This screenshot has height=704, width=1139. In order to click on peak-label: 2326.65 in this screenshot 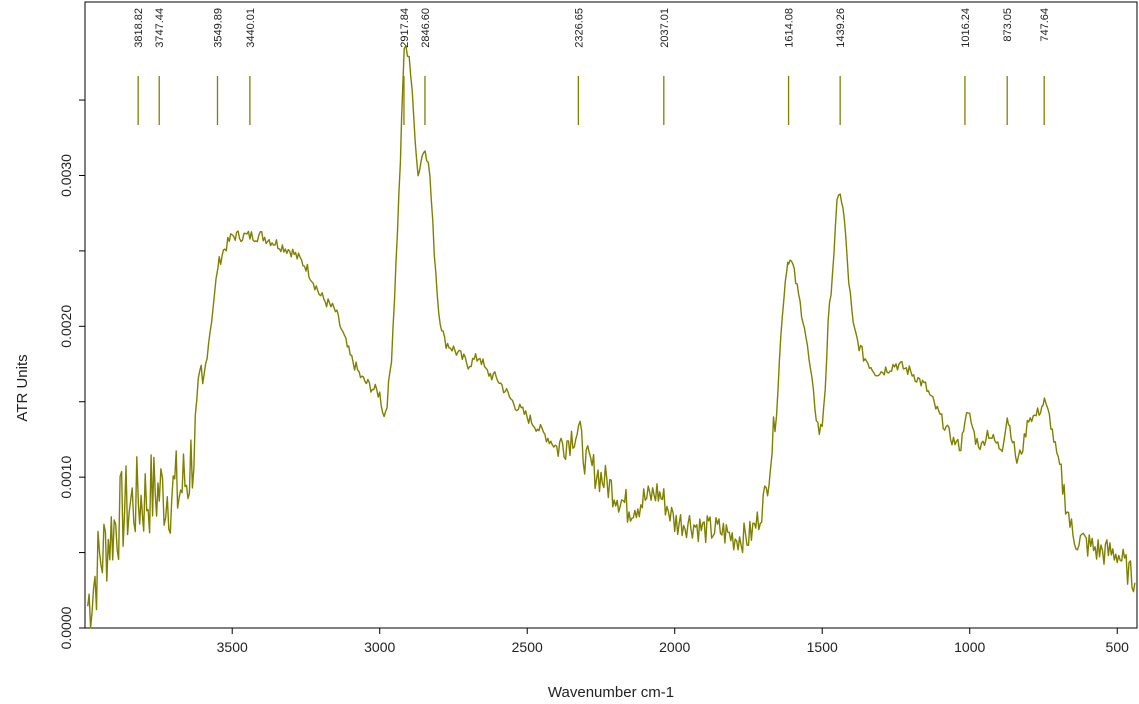, I will do `click(579, 28)`.